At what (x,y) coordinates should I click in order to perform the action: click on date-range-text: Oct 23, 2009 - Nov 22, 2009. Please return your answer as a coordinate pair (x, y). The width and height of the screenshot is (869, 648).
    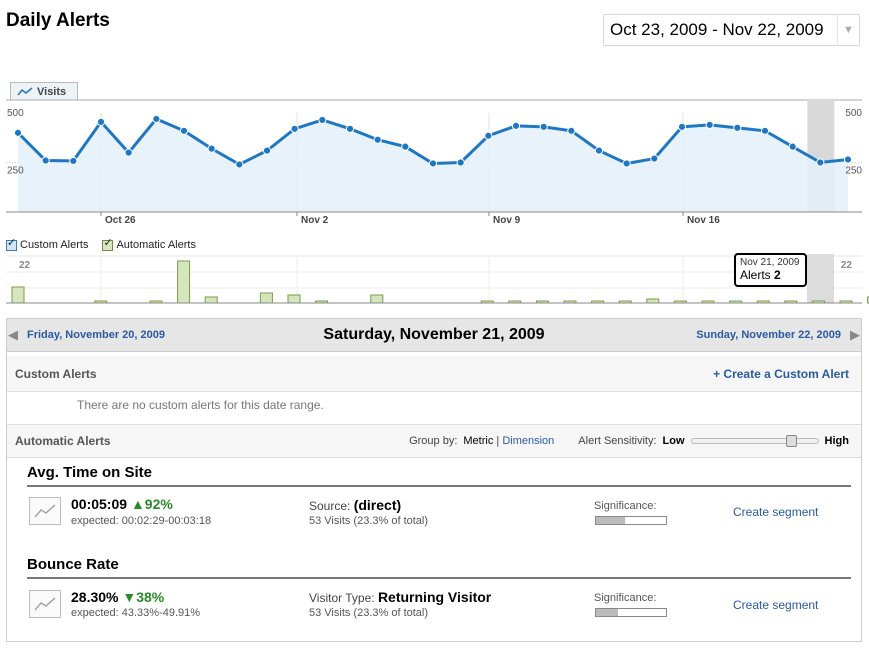
    Looking at the image, I should click on (717, 29).